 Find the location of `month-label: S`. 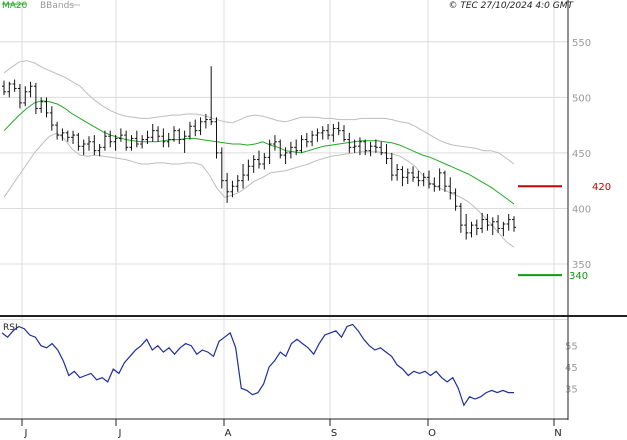

month-label: S is located at coordinates (334, 433).